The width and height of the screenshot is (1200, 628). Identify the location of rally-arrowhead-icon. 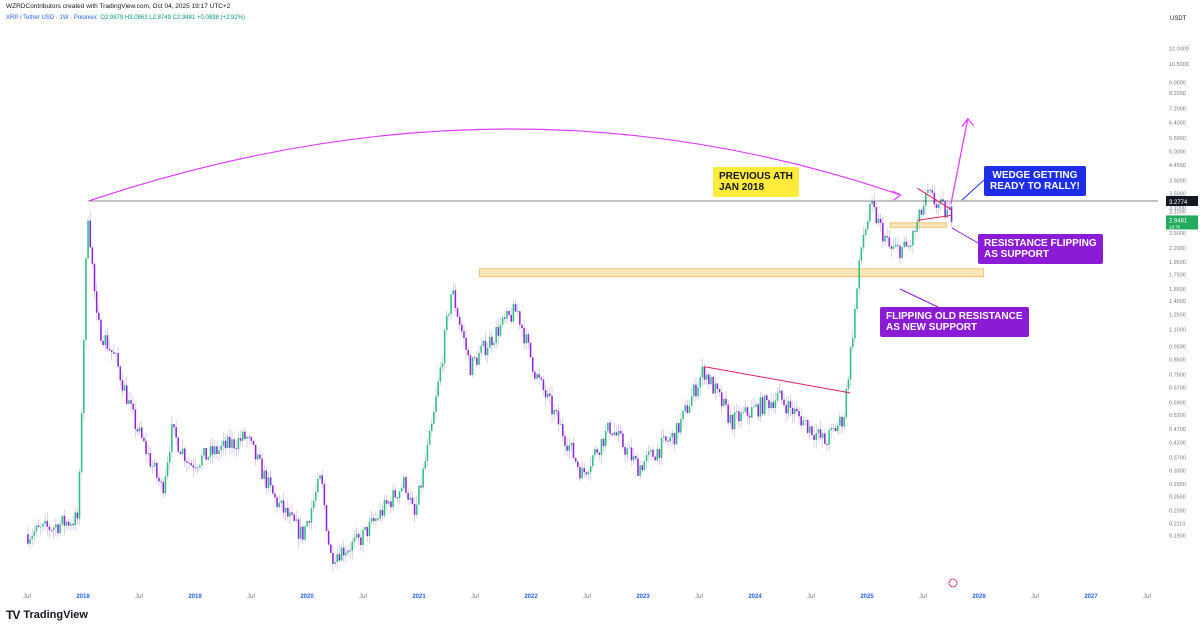
(968, 122).